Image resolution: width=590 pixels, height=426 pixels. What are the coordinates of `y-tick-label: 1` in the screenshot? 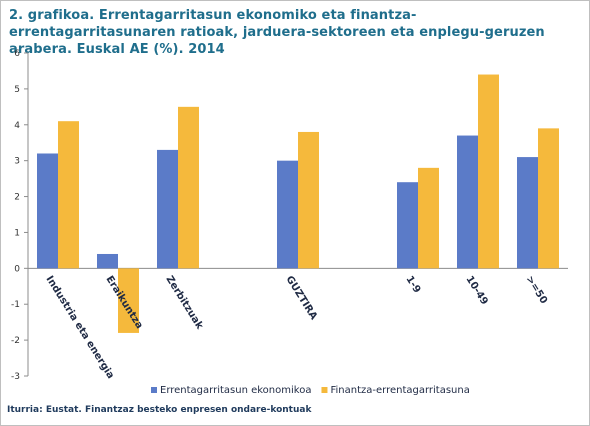 It's located at (17, 233).